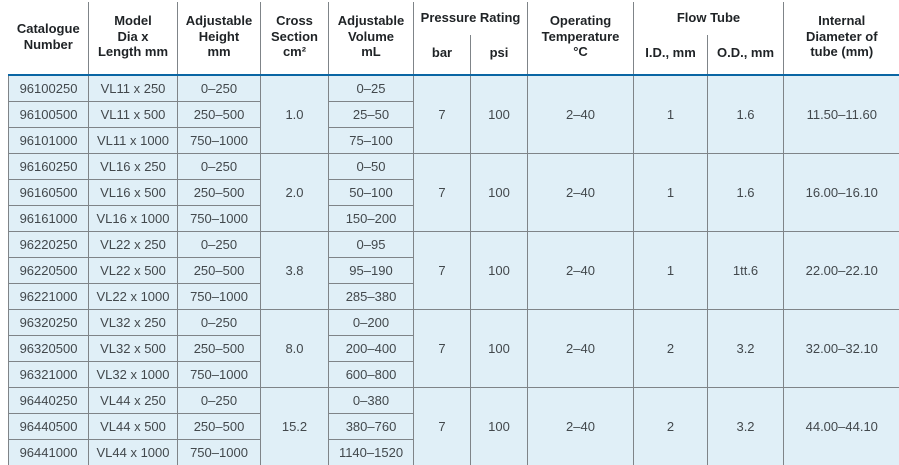 Image resolution: width=899 pixels, height=465 pixels. Describe the element at coordinates (371, 114) in the screenshot. I see `cell-volume: 25–50` at that location.